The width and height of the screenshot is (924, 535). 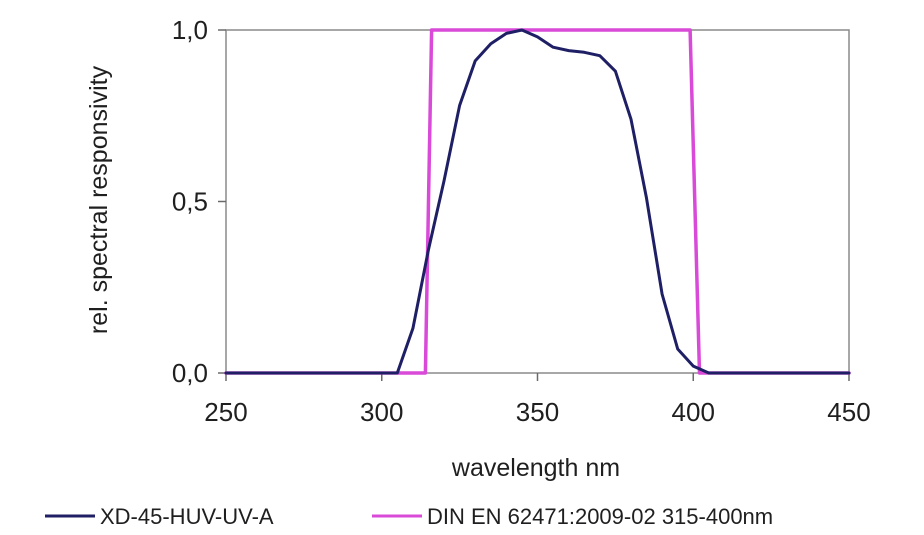 What do you see at coordinates (537, 412) in the screenshot?
I see `x-tick-label: 350` at bounding box center [537, 412].